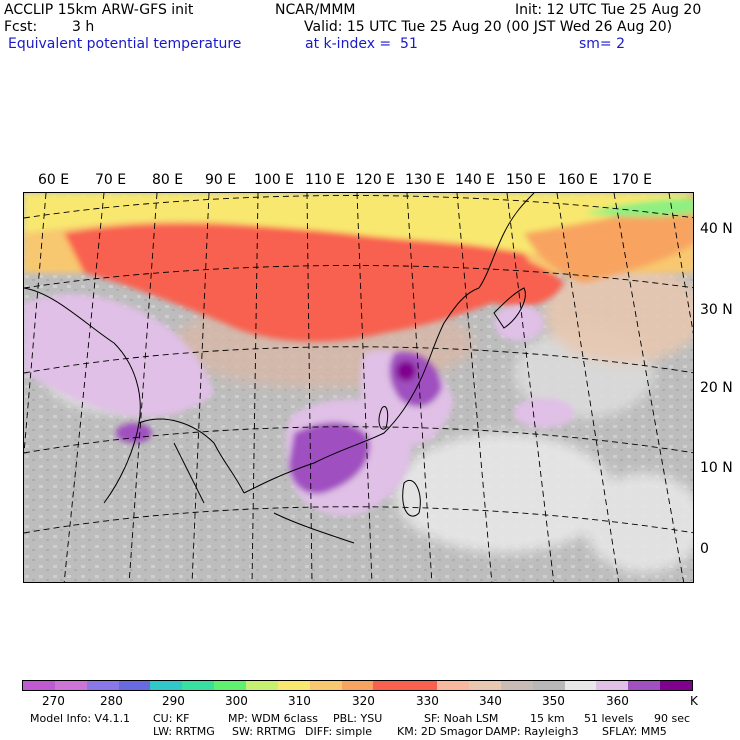 This screenshot has height=740, width=740. Describe the element at coordinates (54, 180) in the screenshot. I see `lon-label: 60 E` at that location.